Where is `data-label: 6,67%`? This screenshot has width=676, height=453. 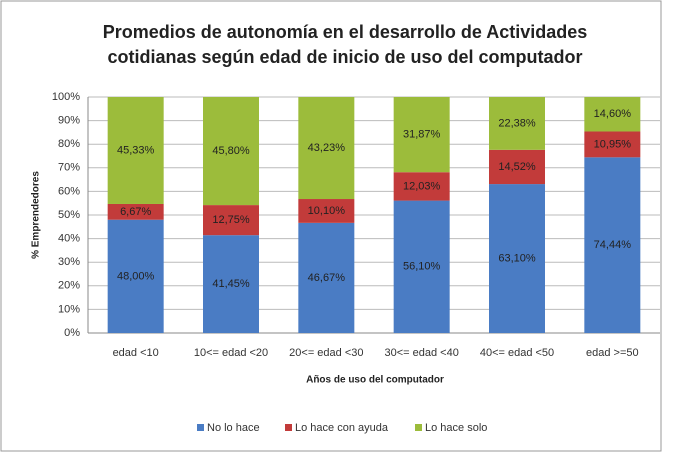 data-label: 6,67% is located at coordinates (135, 212).